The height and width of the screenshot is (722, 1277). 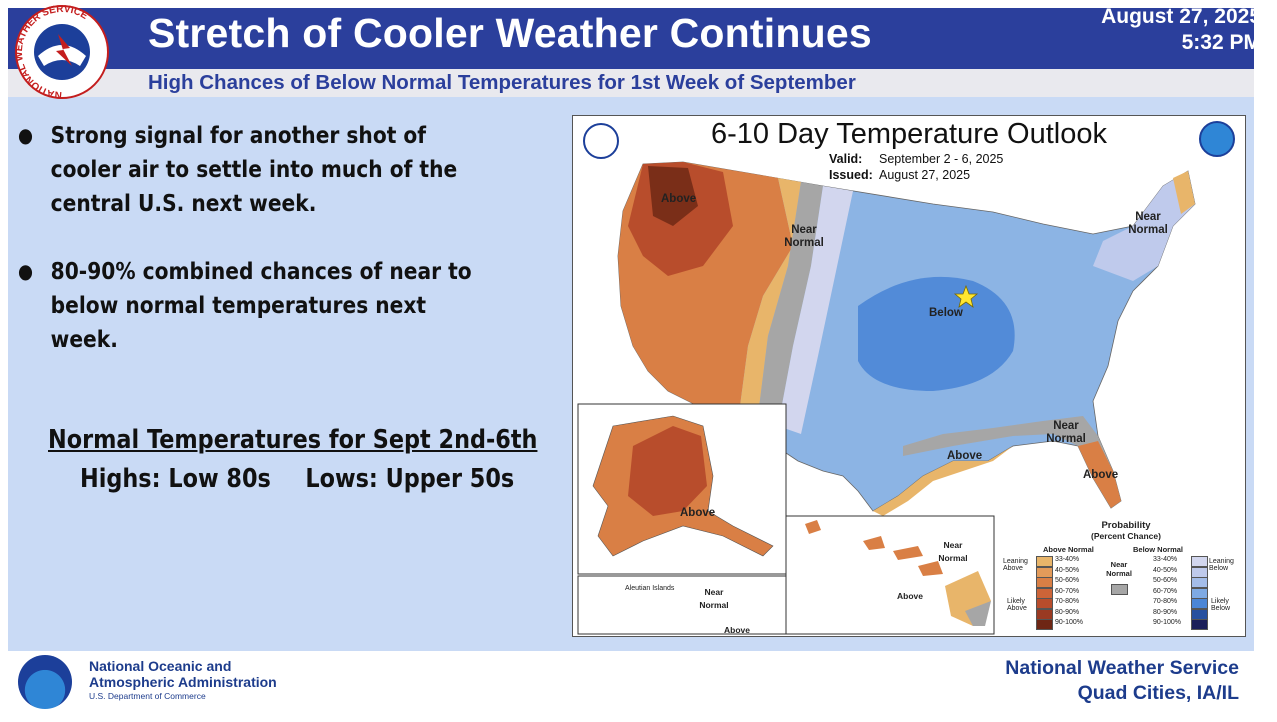 What do you see at coordinates (160, 666) in the screenshot?
I see `noaa-name-line1: National Oceanic and` at bounding box center [160, 666].